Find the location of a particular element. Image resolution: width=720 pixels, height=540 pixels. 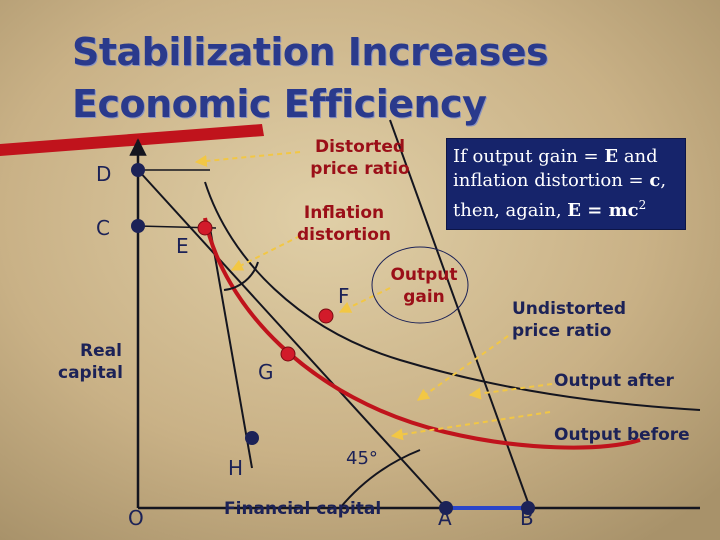

point-H-label: H is located at coordinates (236, 468).